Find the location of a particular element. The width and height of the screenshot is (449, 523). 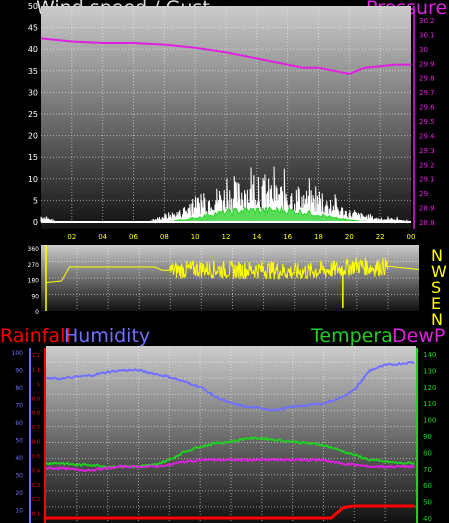

panel3-header-temperature: Tempera is located at coordinates (351, 336).